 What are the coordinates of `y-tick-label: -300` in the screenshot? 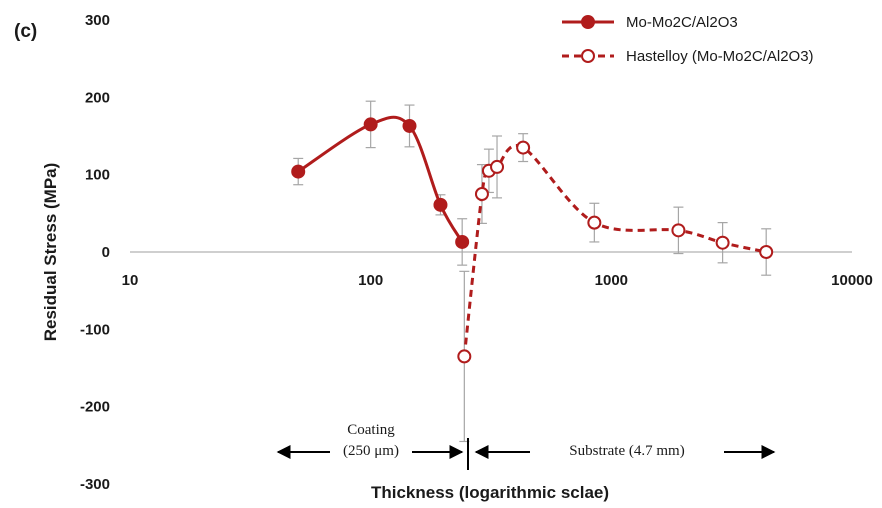 It's located at (95, 484).